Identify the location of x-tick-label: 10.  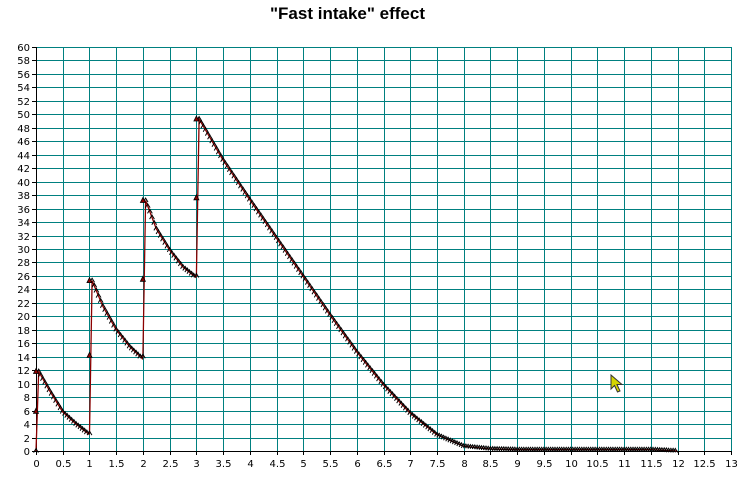
(571, 464).